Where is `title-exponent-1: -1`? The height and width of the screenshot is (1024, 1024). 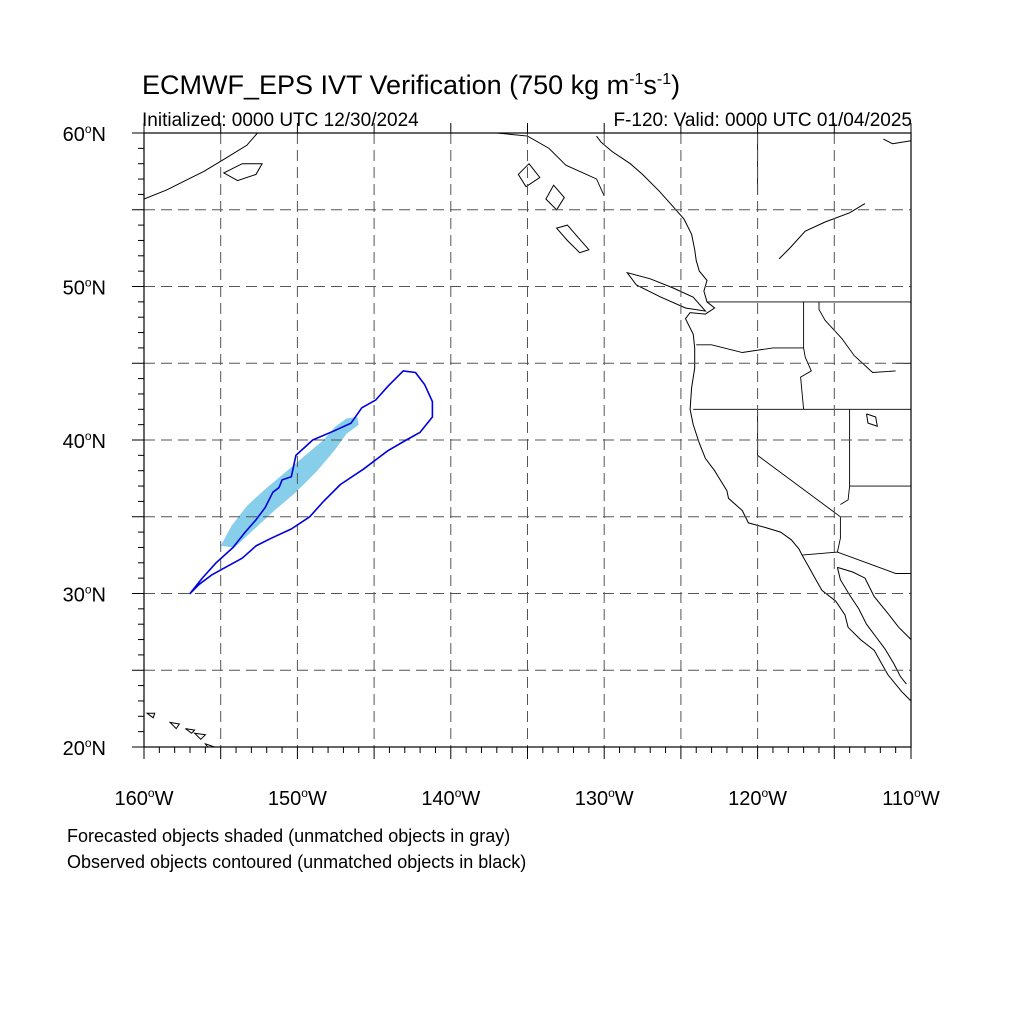
title-exponent-1: -1 is located at coordinates (636, 79).